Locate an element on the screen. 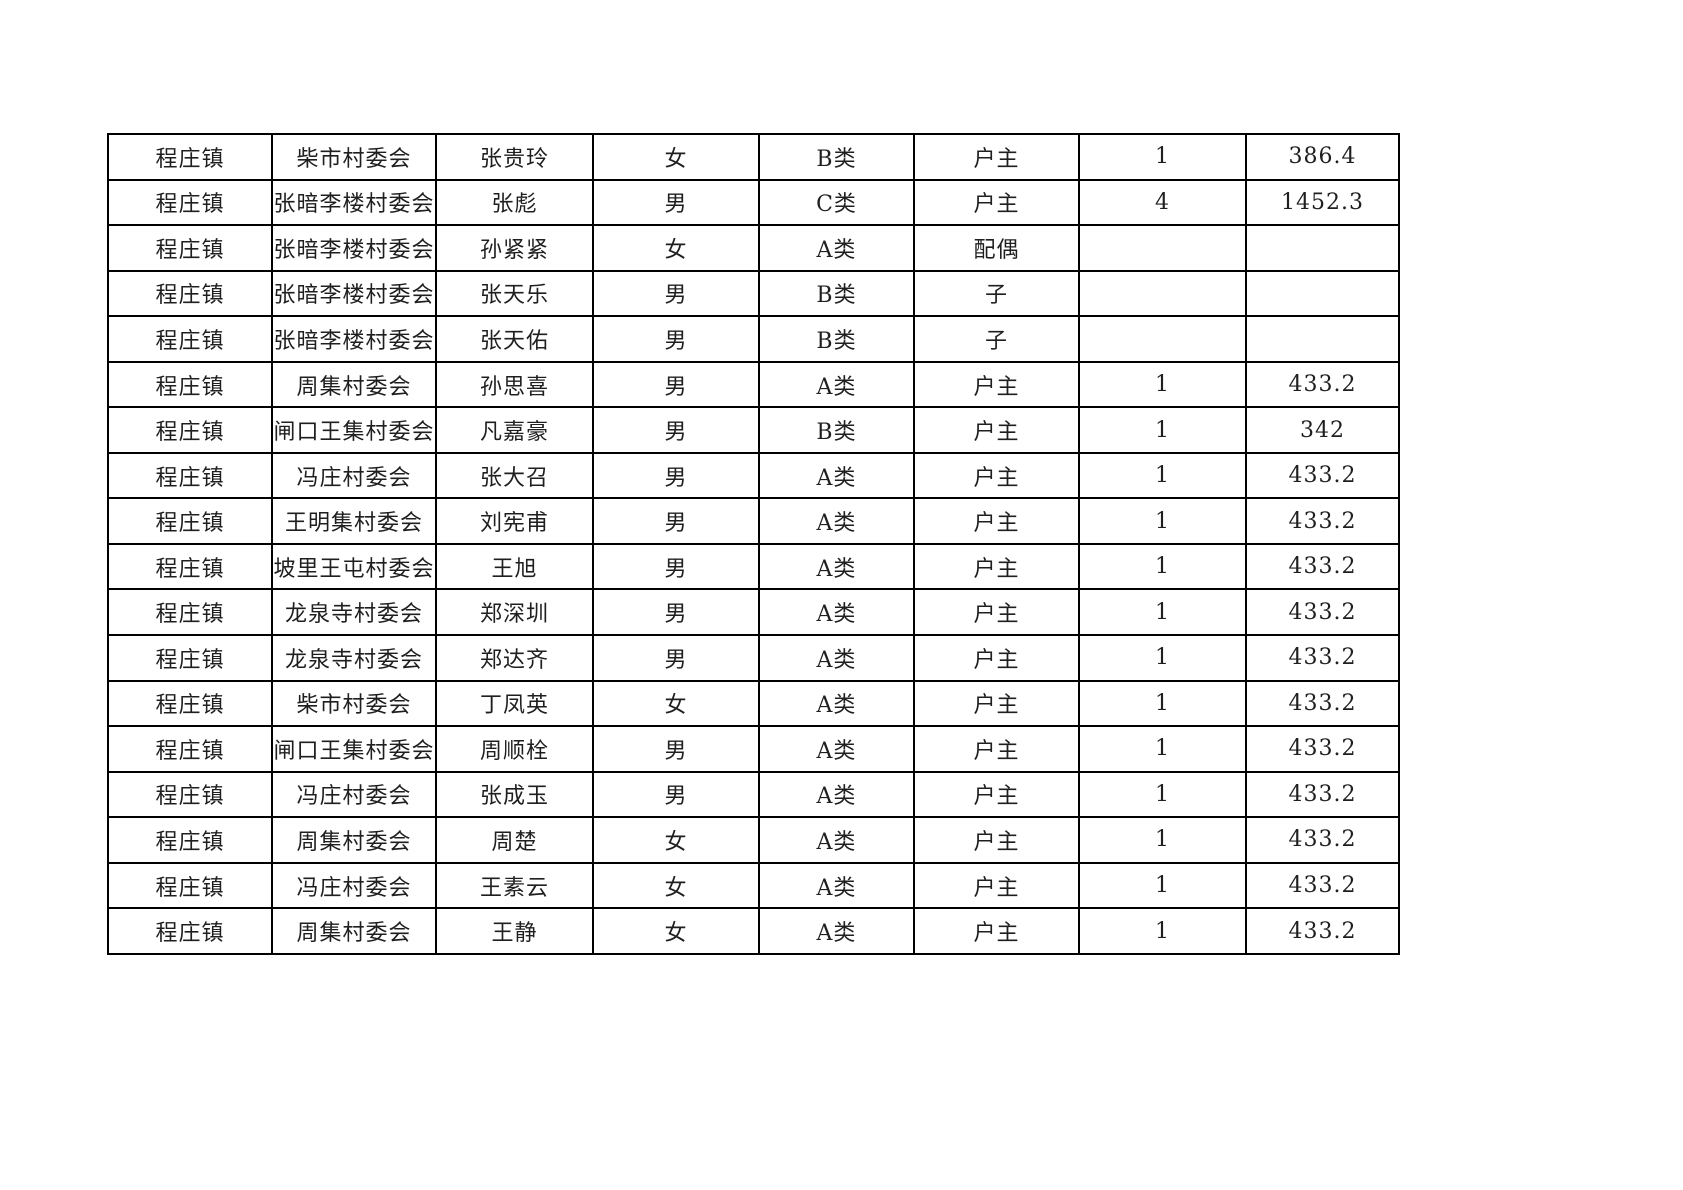  cell-name: 郑达齐 is located at coordinates (514, 658).